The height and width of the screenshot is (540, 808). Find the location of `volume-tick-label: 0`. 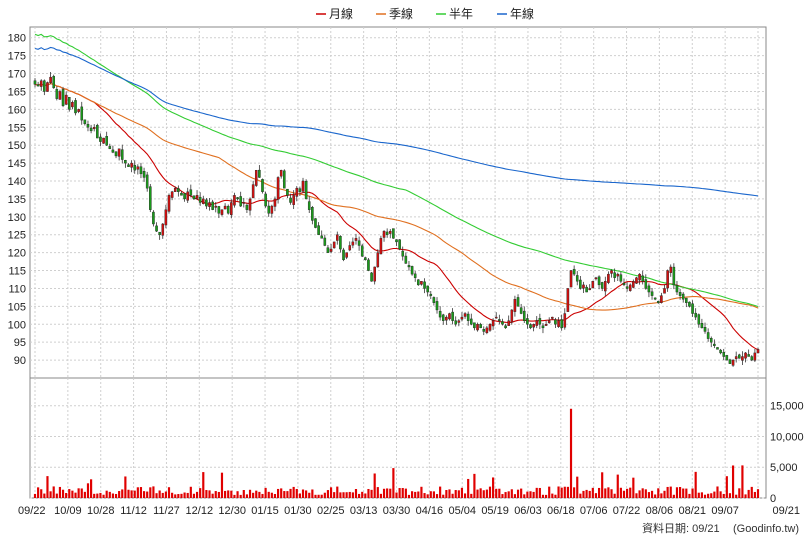

volume-tick-label: 0 is located at coordinates (773, 499).